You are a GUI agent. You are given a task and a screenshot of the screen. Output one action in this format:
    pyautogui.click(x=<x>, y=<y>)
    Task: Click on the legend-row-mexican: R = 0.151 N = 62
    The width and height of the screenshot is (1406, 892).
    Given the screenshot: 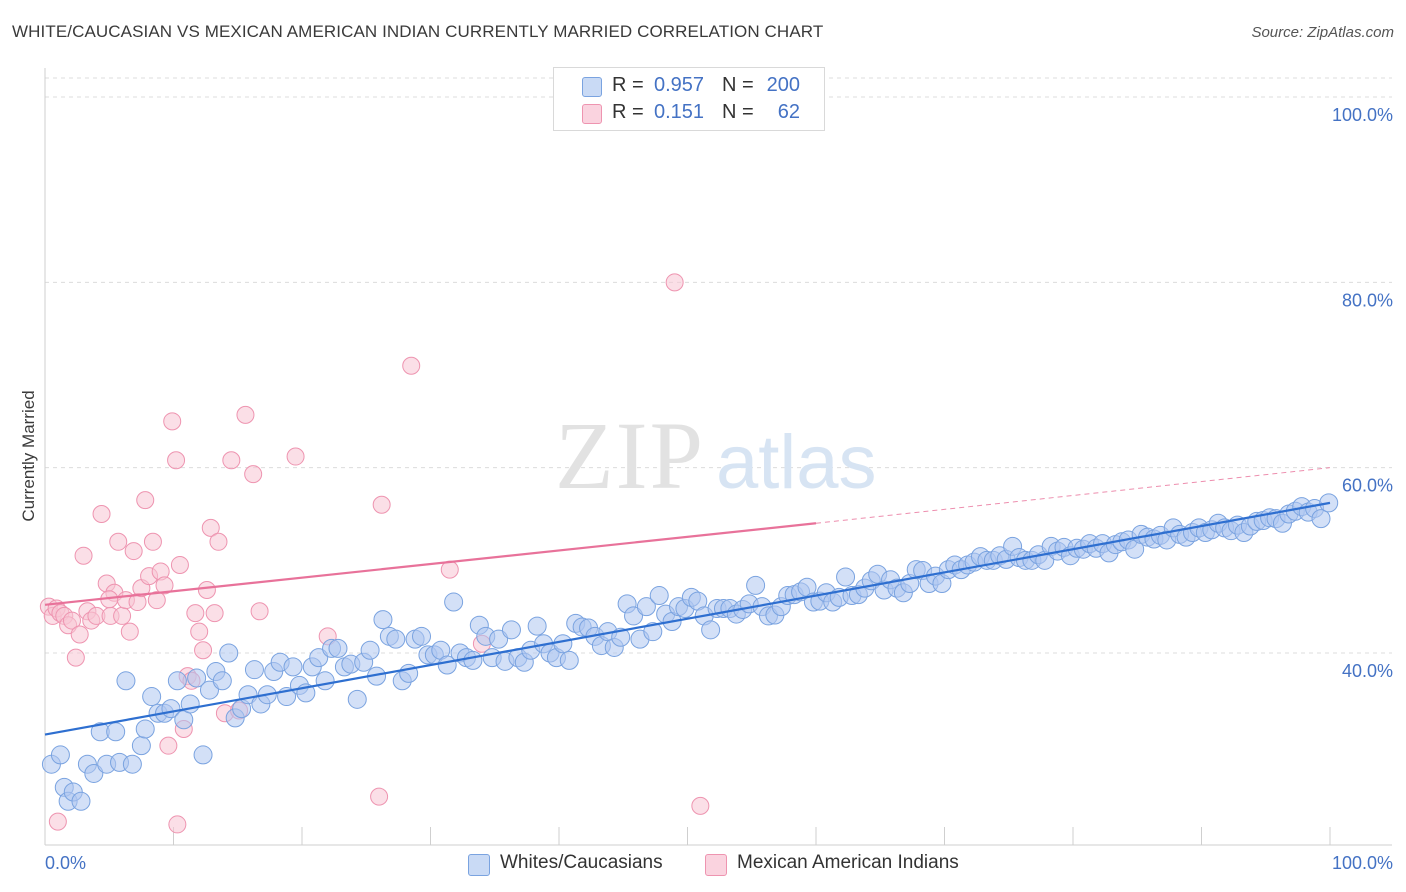 What is the action you would take?
    pyautogui.click(x=689, y=114)
    